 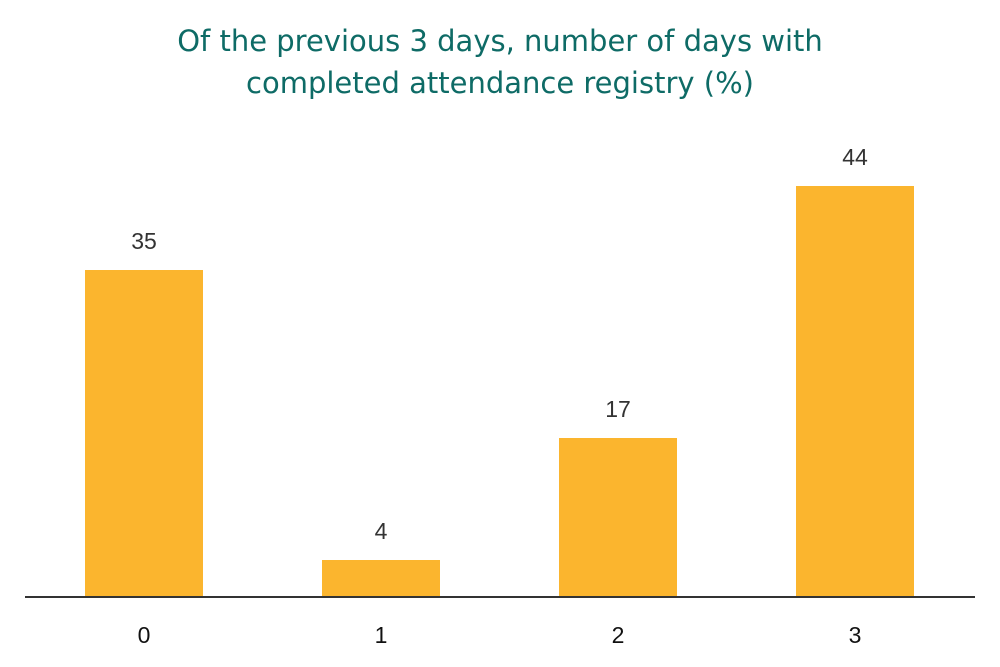 What do you see at coordinates (855, 635) in the screenshot?
I see `x-tick-label: 3` at bounding box center [855, 635].